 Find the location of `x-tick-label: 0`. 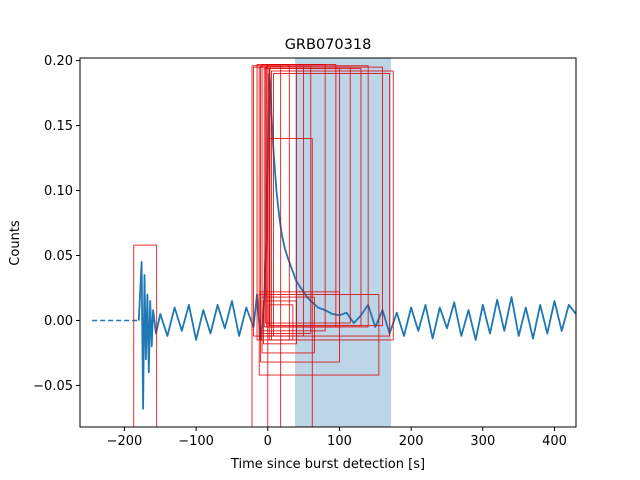

x-tick-label: 0 is located at coordinates (268, 441).